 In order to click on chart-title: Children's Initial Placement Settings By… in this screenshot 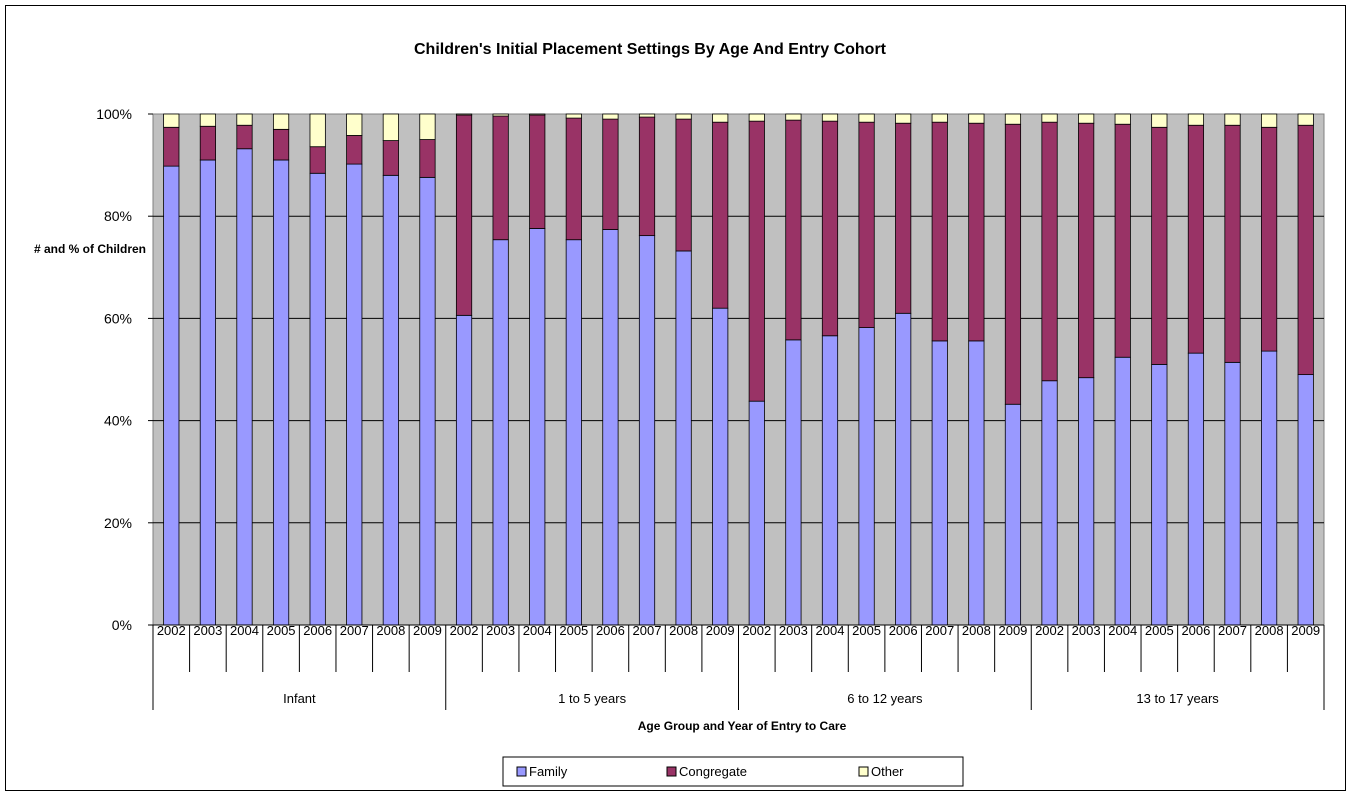, I will do `click(650, 49)`.